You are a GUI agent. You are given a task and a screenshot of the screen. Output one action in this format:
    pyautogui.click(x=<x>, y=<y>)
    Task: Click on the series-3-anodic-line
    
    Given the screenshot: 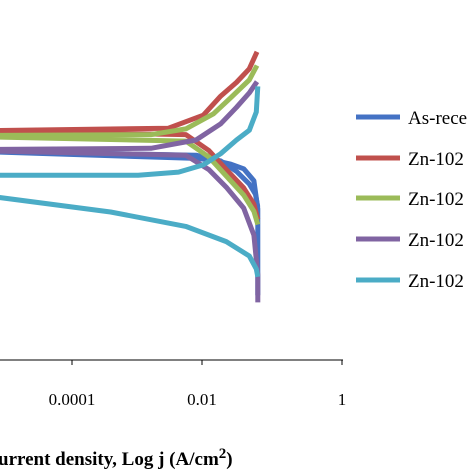 What is the action you would take?
    pyautogui.click(x=130, y=116)
    